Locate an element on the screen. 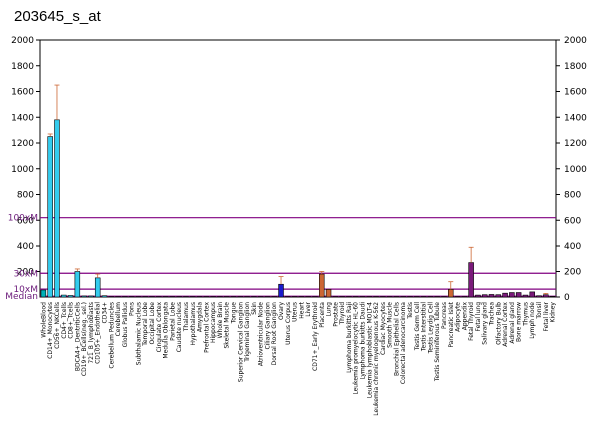  category-label: Lung is located at coordinates (329, 309).